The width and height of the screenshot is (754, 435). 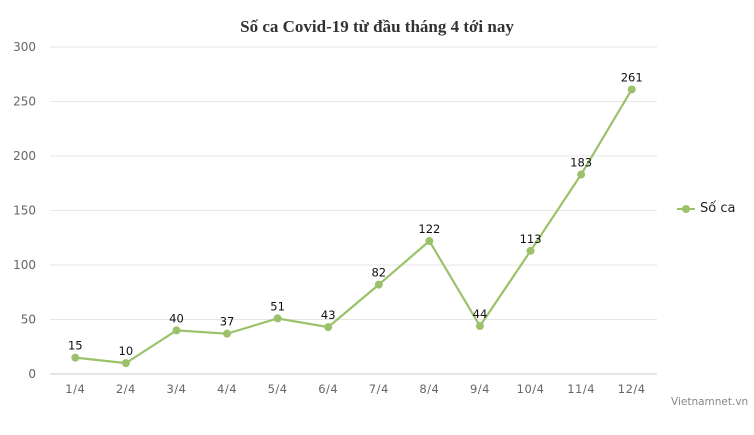 What do you see at coordinates (227, 389) in the screenshot?
I see `x-tick-label: 4/4` at bounding box center [227, 389].